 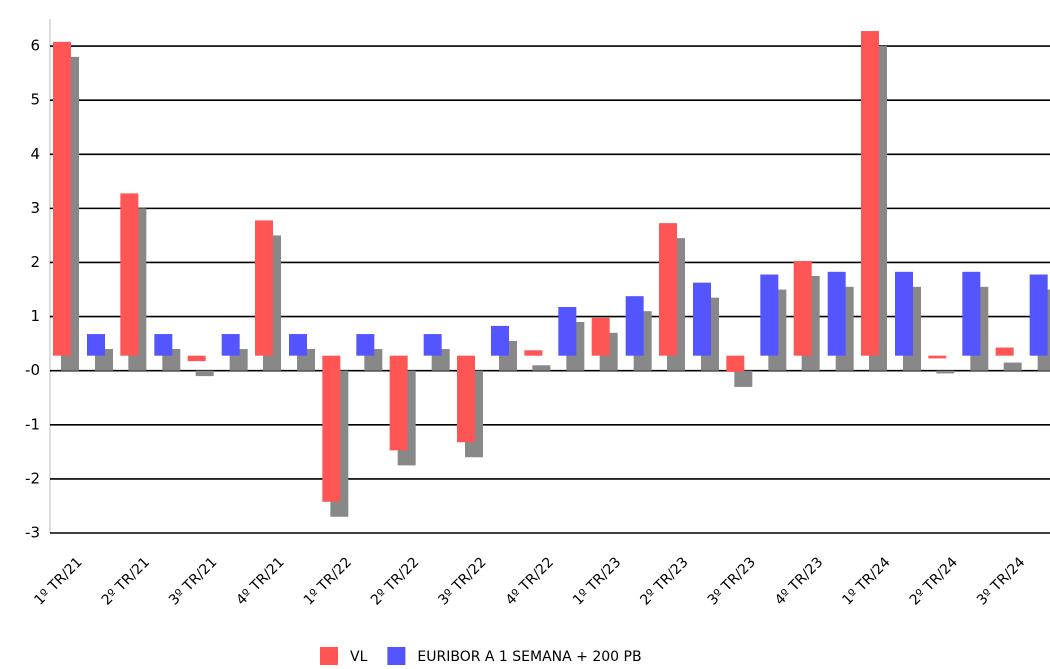 I want to click on y-tick-label: 1, so click(x=35, y=316).